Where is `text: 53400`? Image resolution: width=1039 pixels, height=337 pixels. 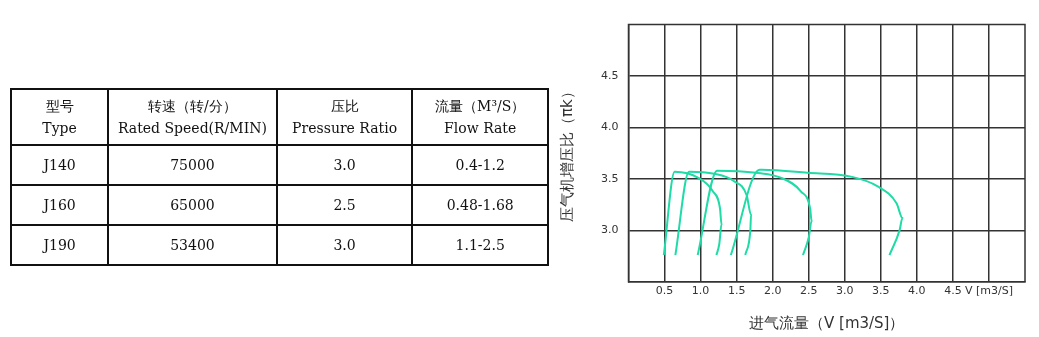
text: 53400 is located at coordinates (192, 245).